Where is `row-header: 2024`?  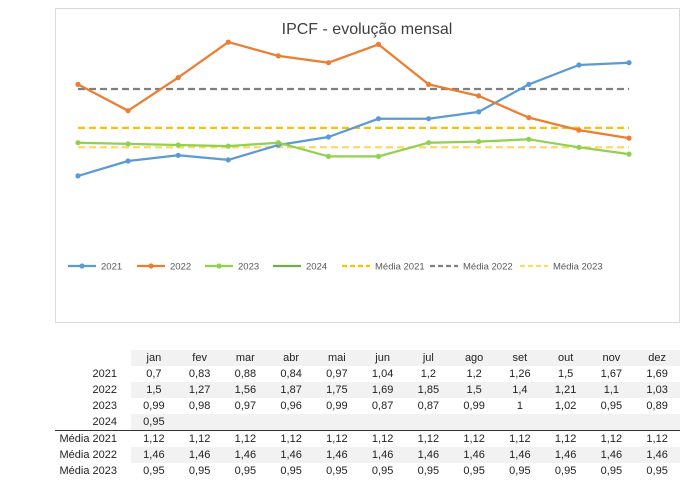 row-header: 2024 is located at coordinates (104, 422).